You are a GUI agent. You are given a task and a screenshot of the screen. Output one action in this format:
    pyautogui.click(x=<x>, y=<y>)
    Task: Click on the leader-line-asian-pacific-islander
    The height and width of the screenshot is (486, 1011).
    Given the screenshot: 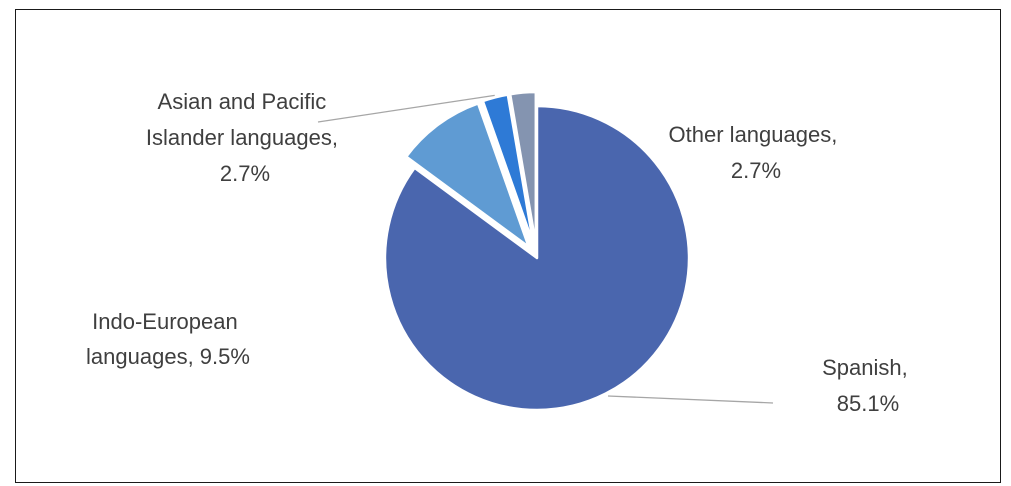 What is the action you would take?
    pyautogui.click(x=406, y=108)
    